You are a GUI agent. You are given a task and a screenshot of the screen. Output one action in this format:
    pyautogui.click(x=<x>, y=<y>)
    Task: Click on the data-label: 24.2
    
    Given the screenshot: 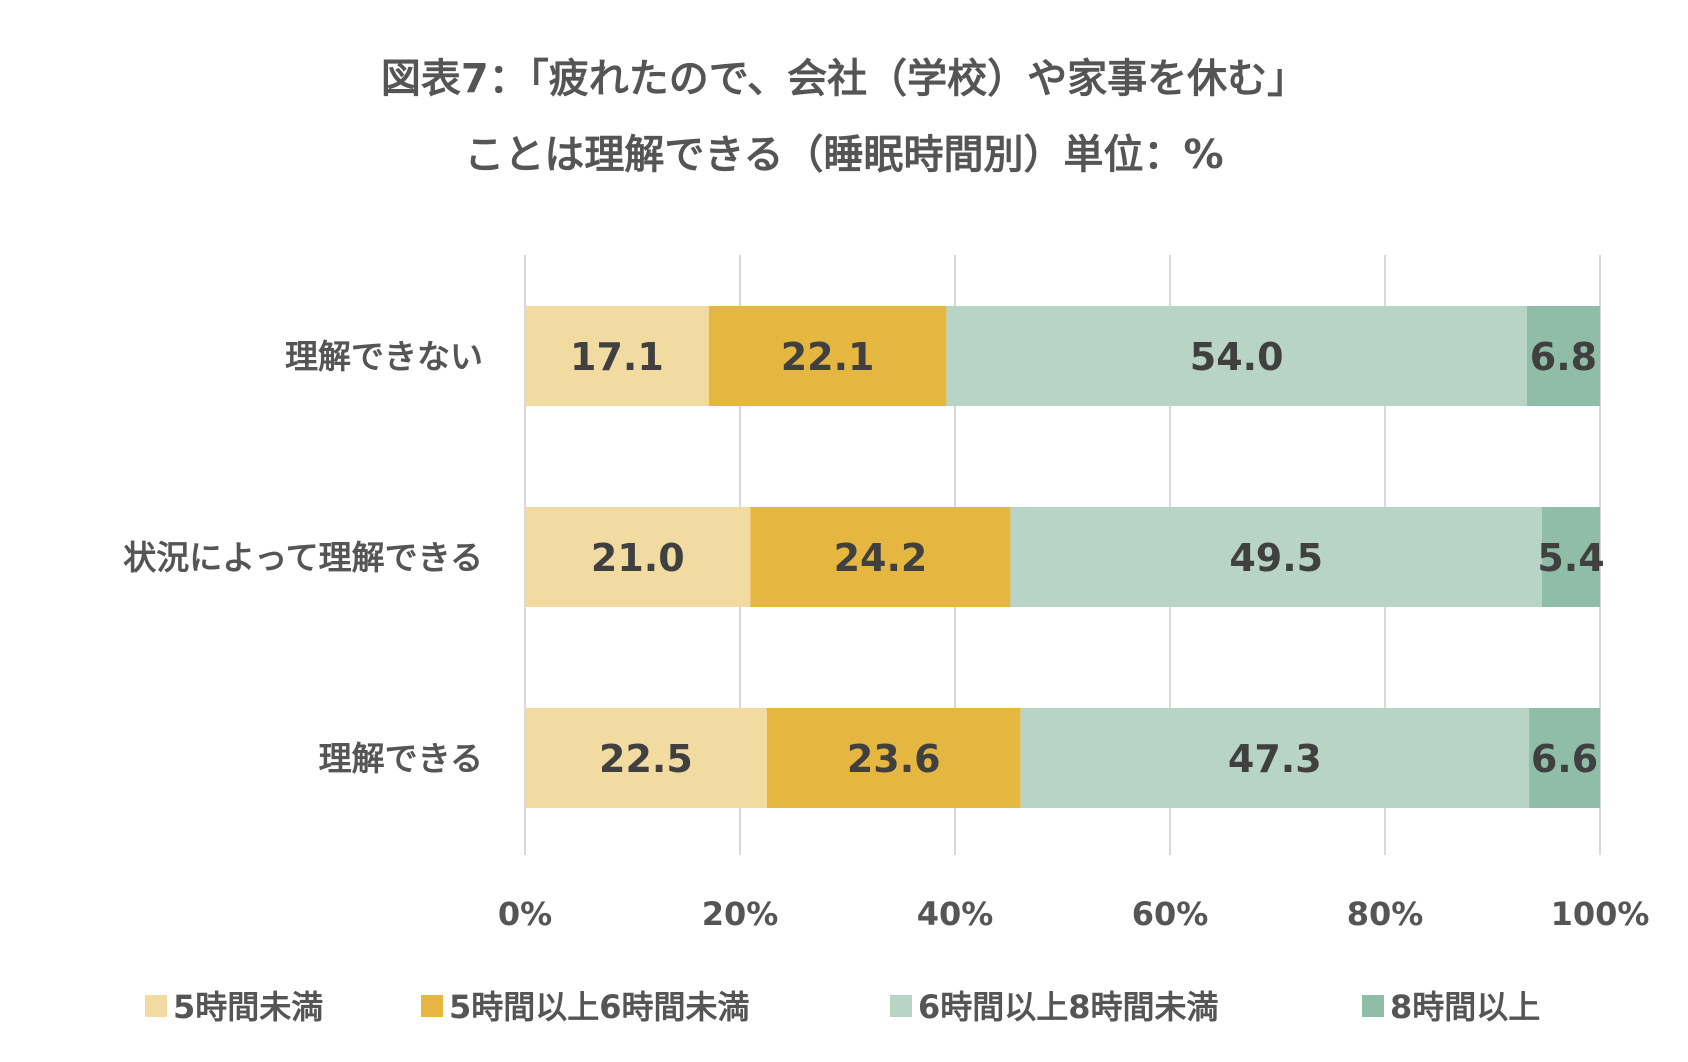 What is the action you would take?
    pyautogui.click(x=881, y=558)
    